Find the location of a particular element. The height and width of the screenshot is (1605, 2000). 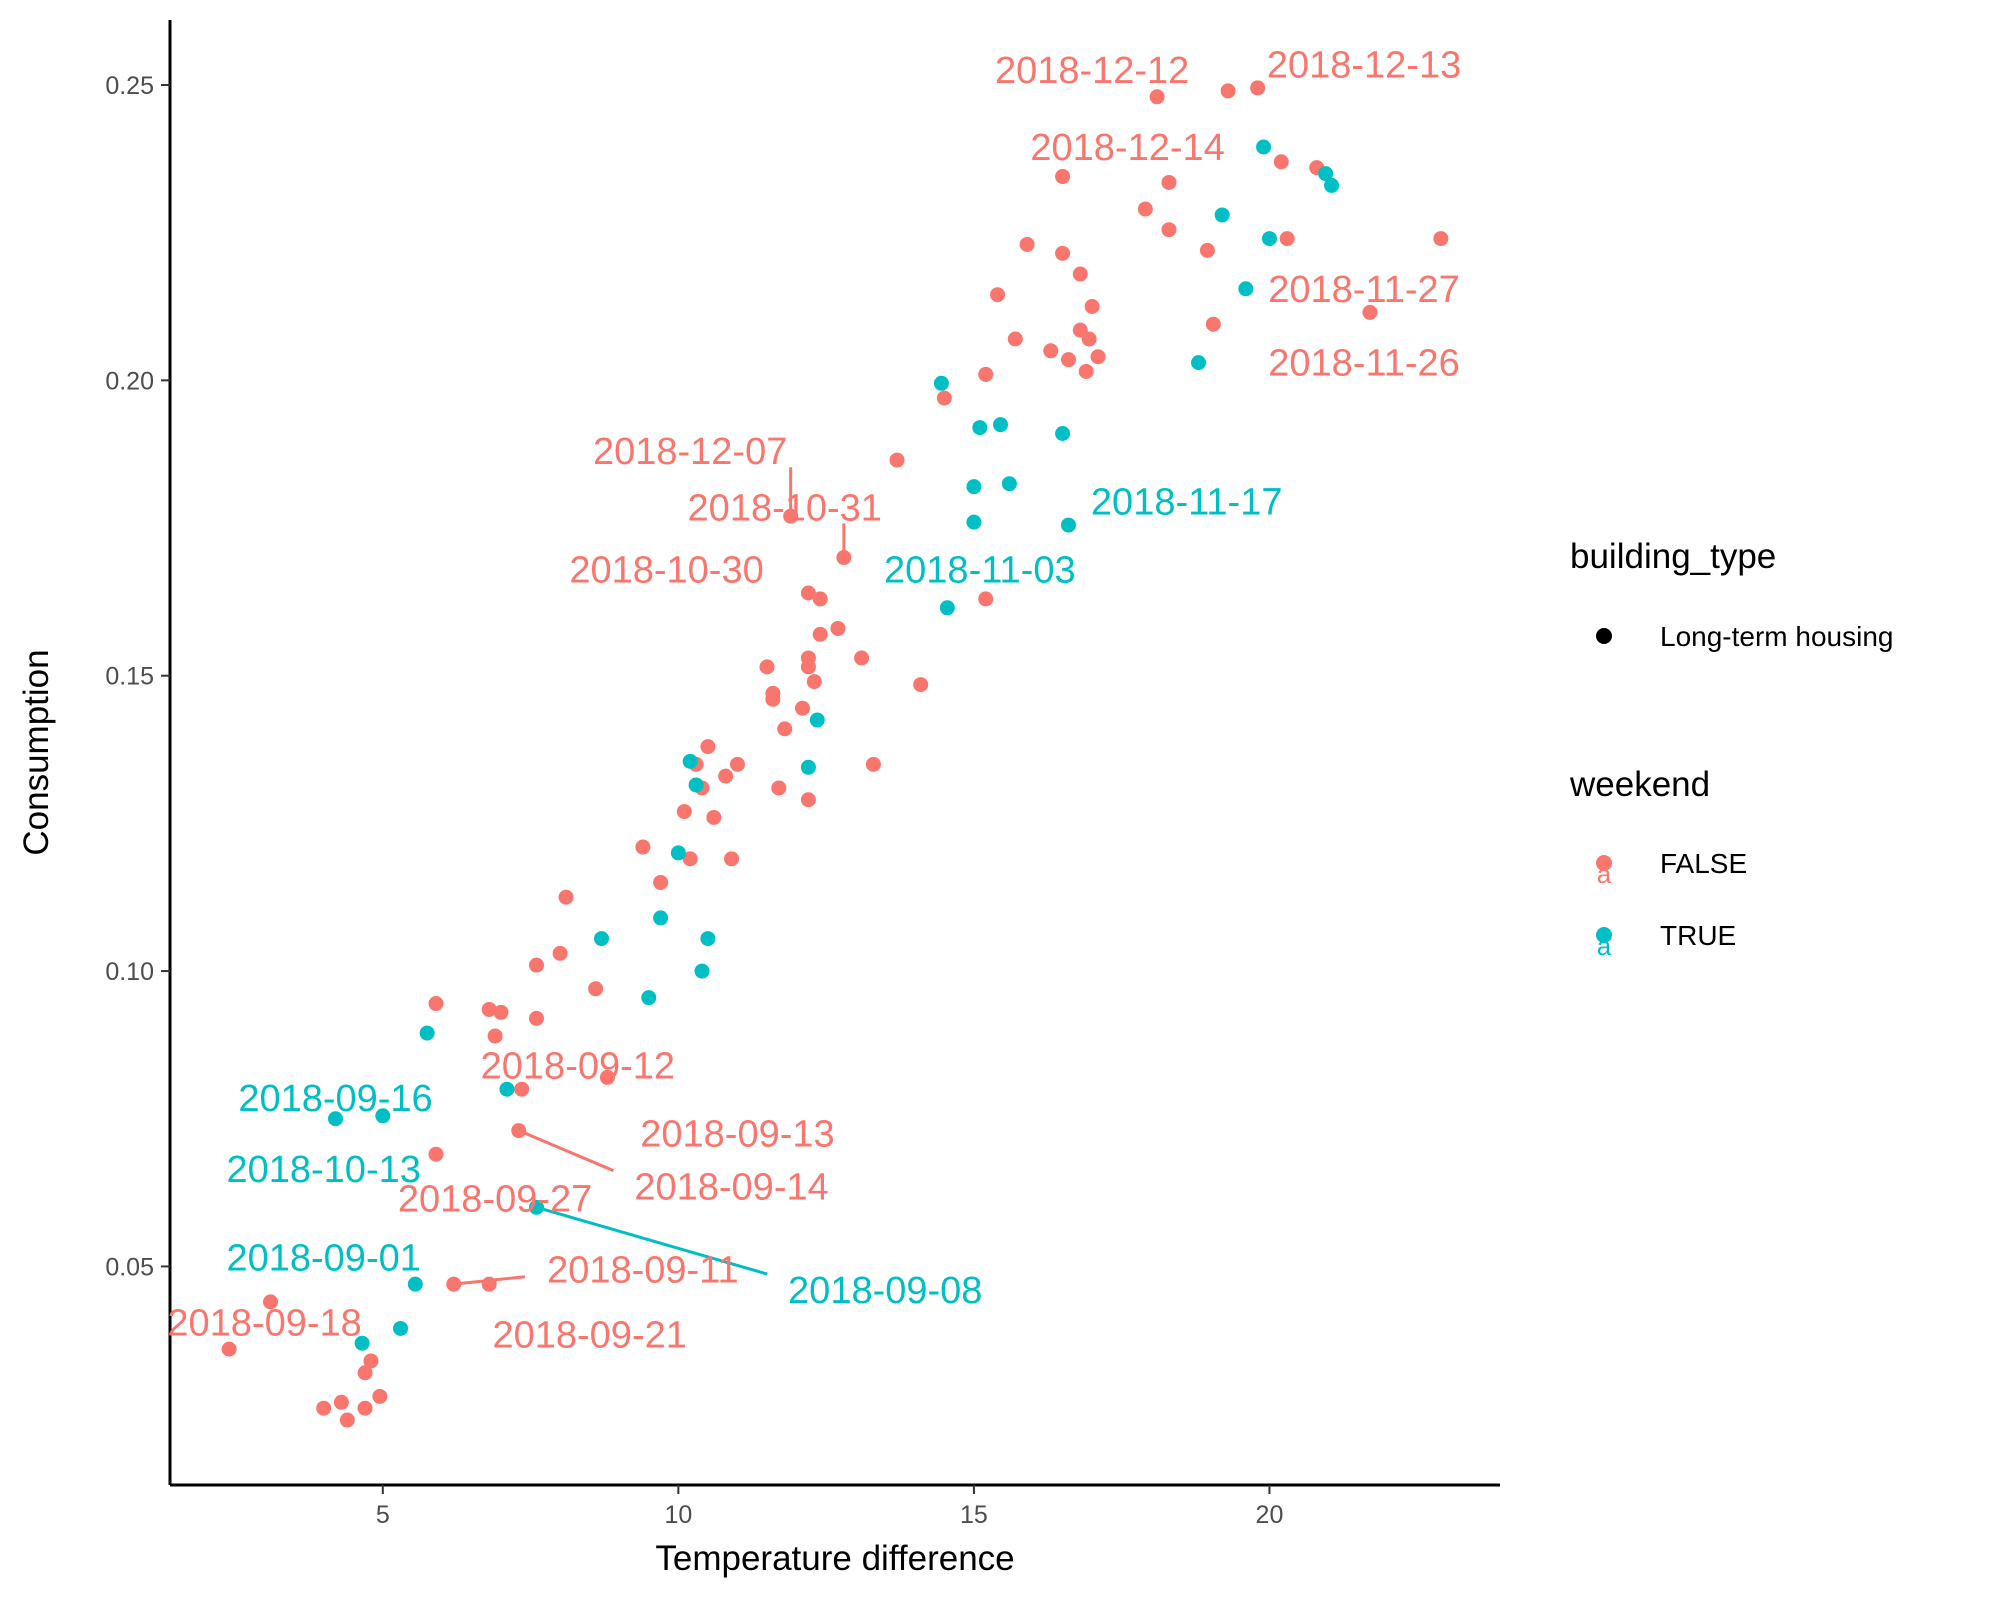

legend-key-false-glyph: a is located at coordinates (1604, 874).